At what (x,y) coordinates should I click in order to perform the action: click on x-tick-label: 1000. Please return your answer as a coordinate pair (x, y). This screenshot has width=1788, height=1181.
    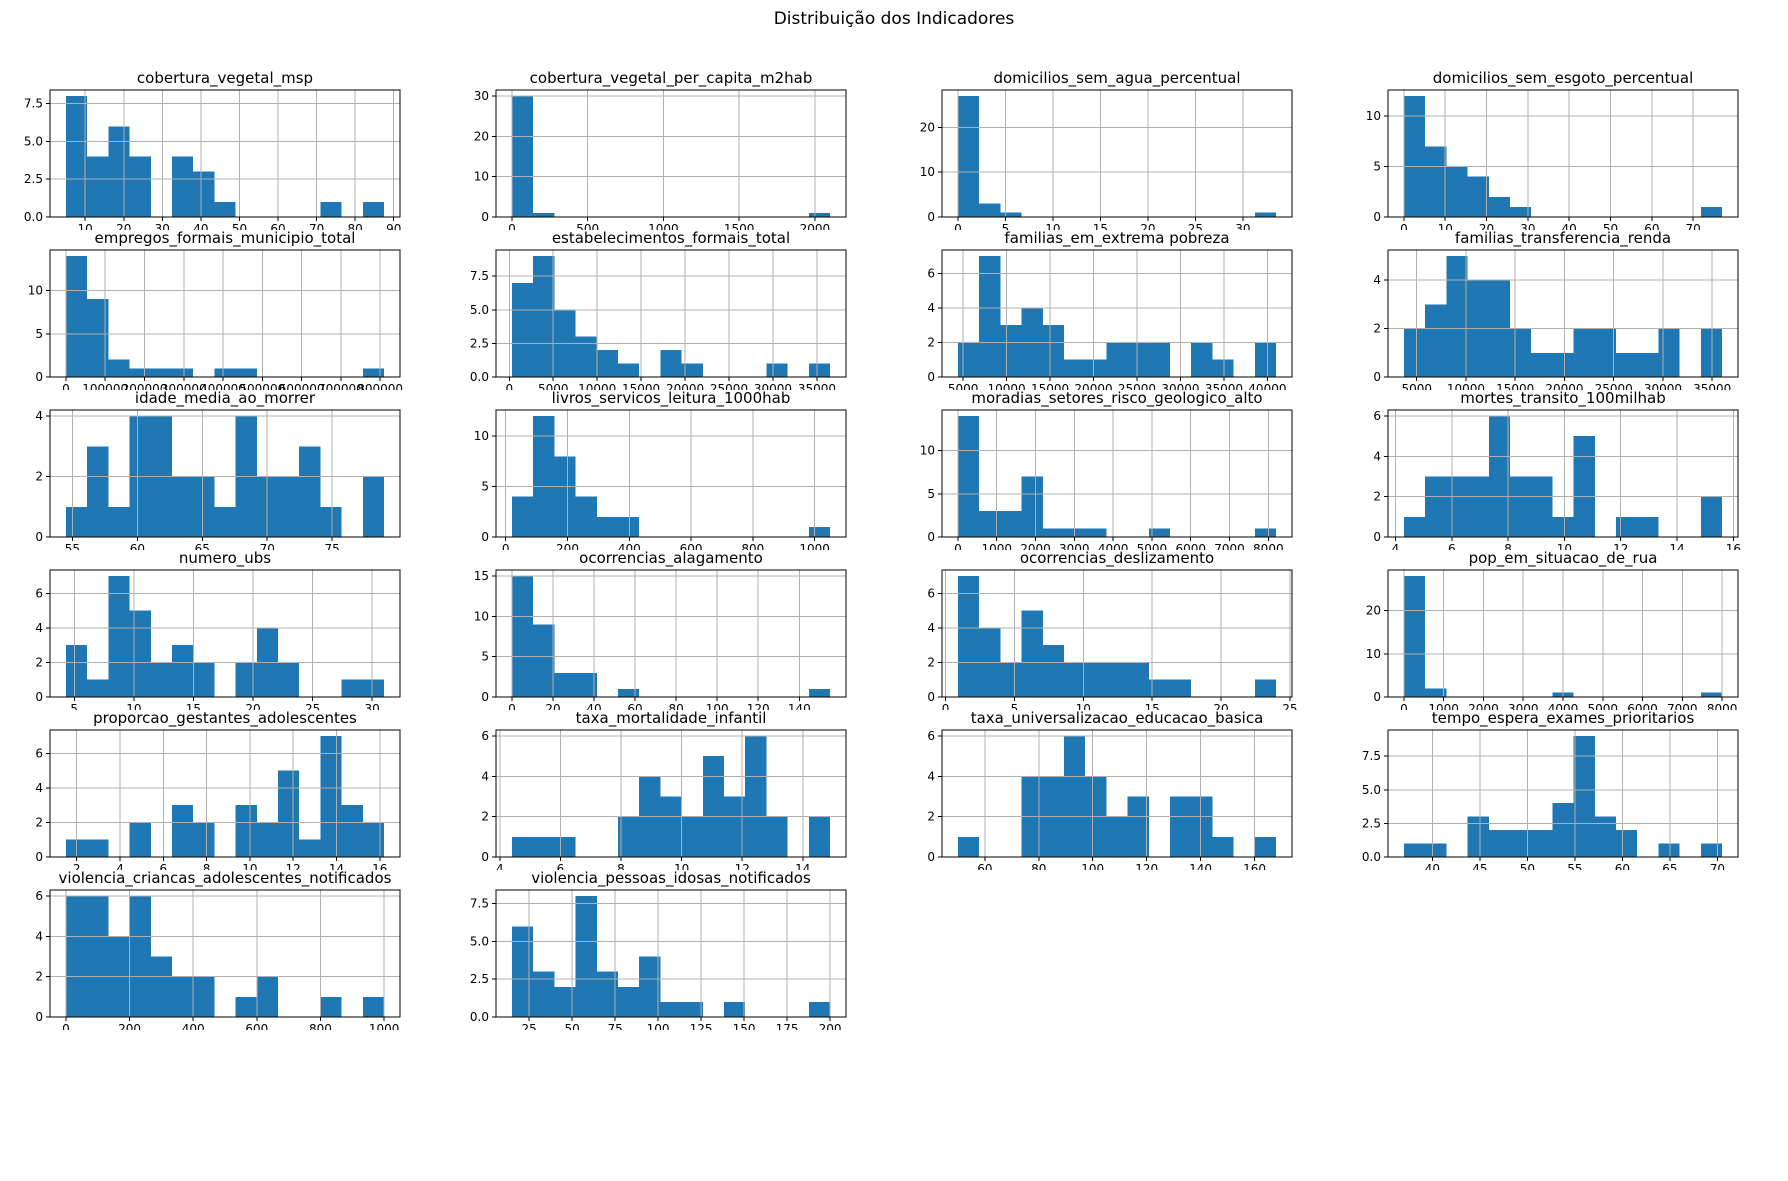
    Looking at the image, I should click on (814, 546).